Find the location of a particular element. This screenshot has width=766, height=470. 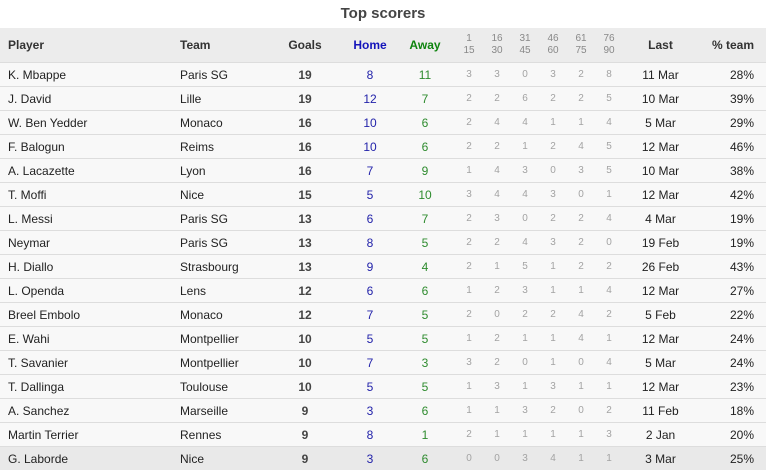

away-goals-value: 1 is located at coordinates (425, 434).